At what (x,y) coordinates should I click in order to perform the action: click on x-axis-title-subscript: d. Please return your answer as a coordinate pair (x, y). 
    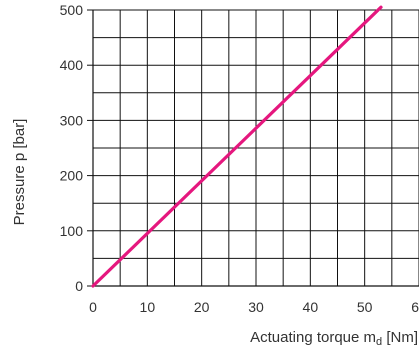
    Looking at the image, I should click on (379, 341).